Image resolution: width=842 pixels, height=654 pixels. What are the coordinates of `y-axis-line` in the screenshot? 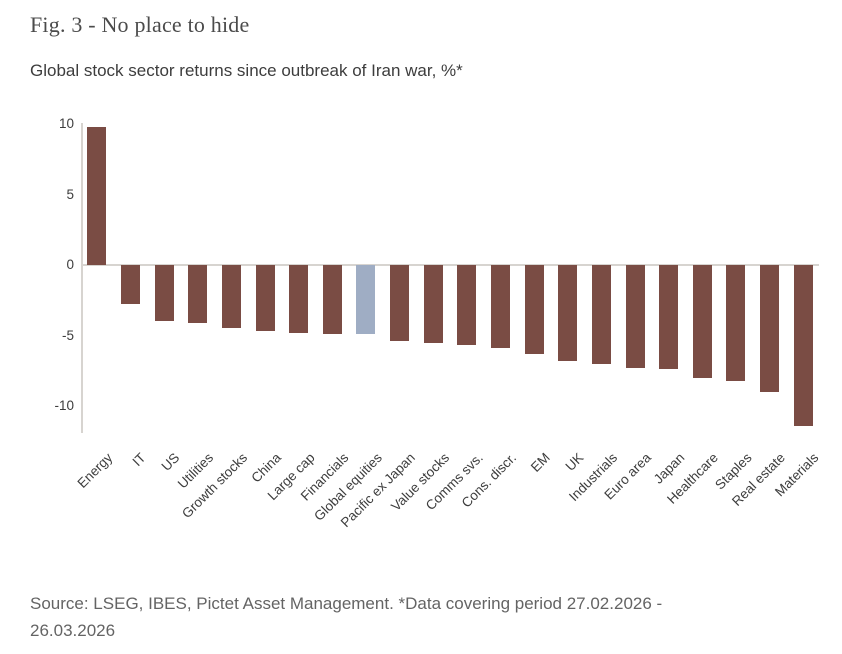 It's located at (82, 278).